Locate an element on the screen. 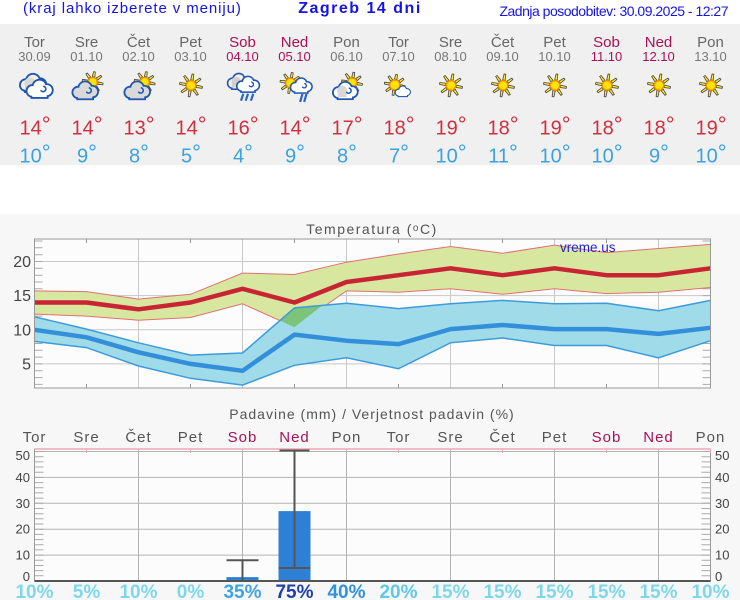 This screenshot has width=740, height=600. svg-text: 75% is located at coordinates (294, 591).